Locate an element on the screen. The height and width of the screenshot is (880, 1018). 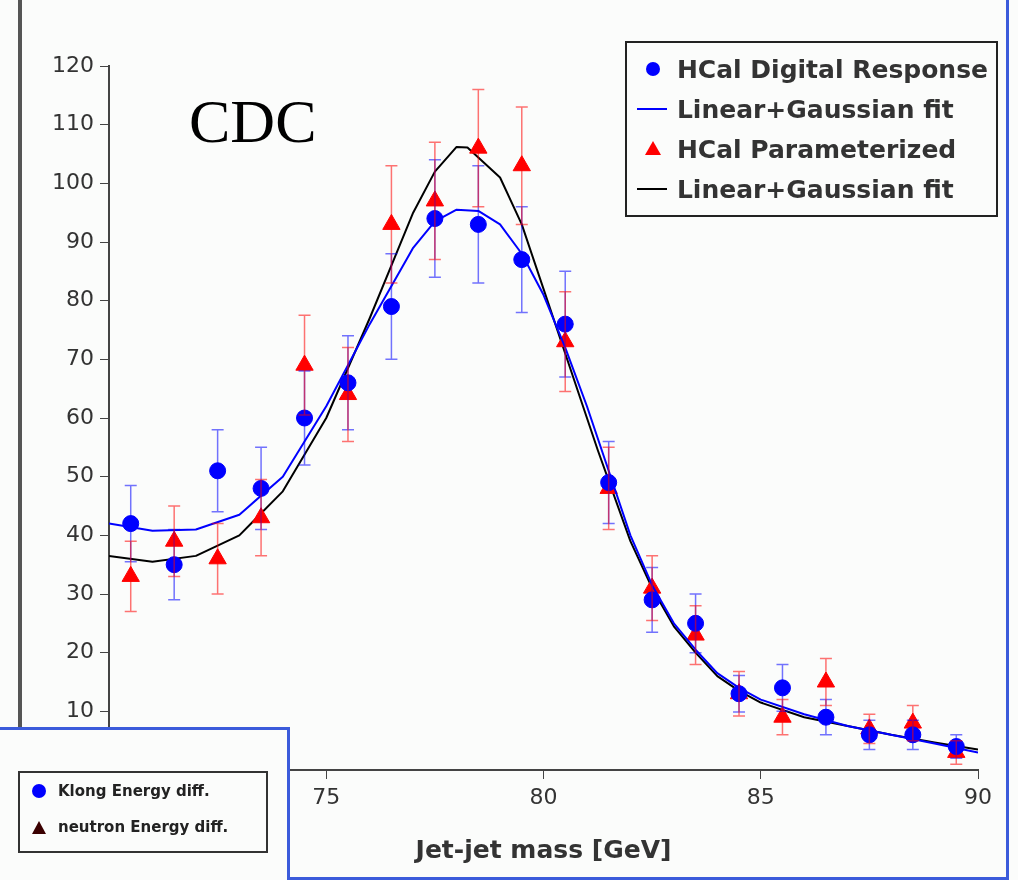
y-tick-label: 50 is located at coordinates (80, 475).